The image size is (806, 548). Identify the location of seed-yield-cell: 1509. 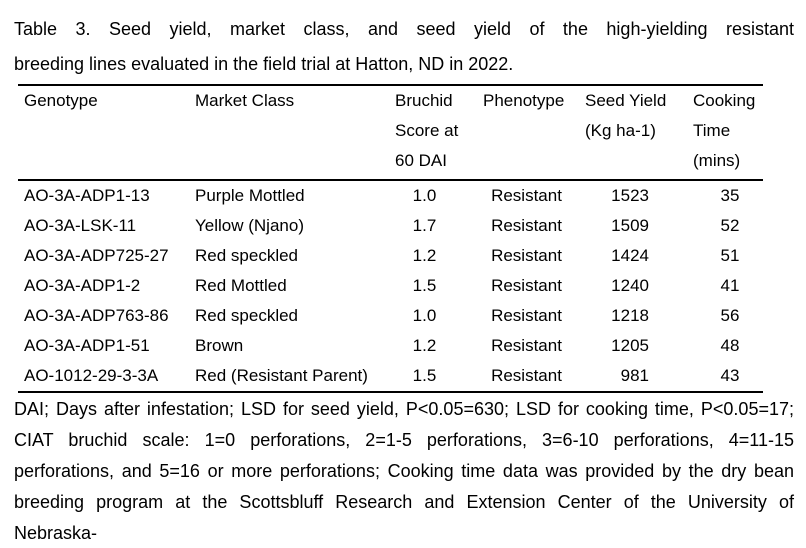
(630, 225).